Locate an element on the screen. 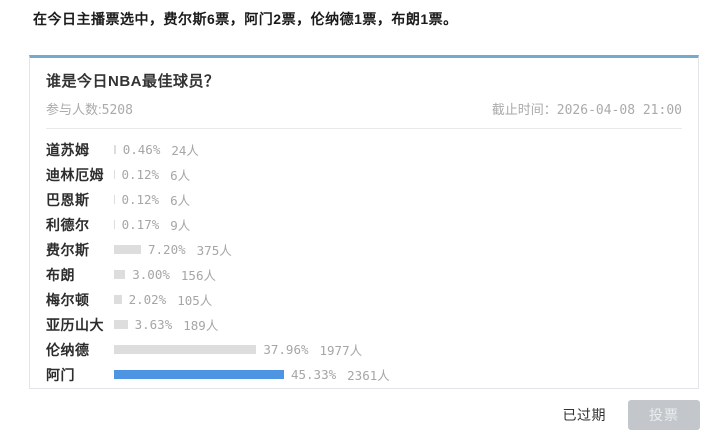  header-divider is located at coordinates (364, 128).